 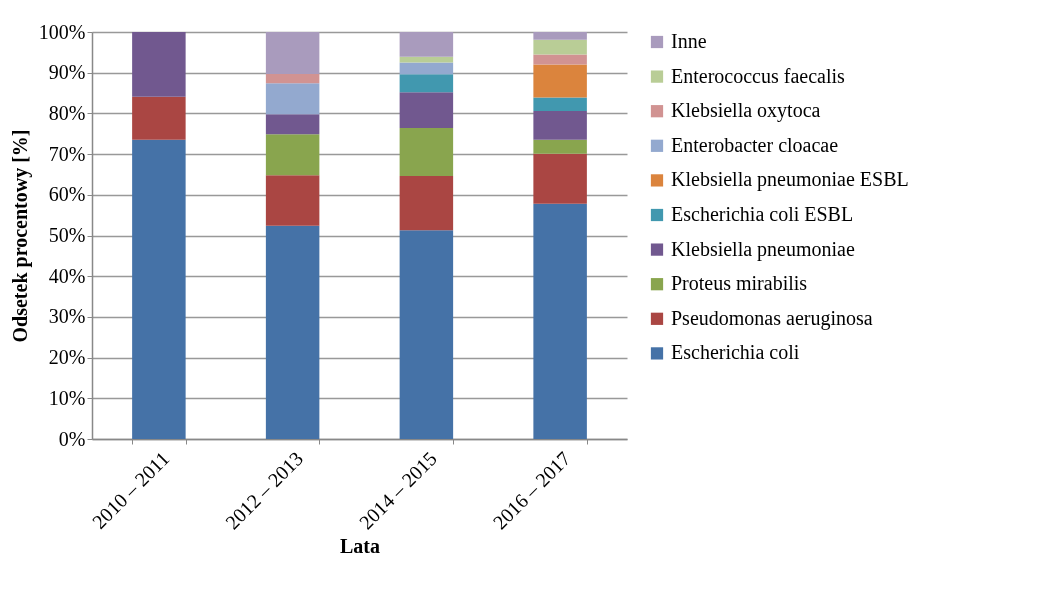 What do you see at coordinates (772, 318) in the screenshot?
I see `legend-label: Pseudomonas aeruginosa` at bounding box center [772, 318].